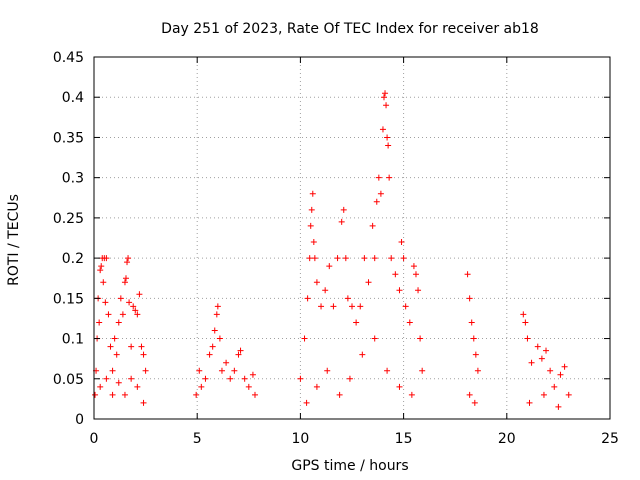 This screenshot has width=640, height=480. Describe the element at coordinates (507, 439) in the screenshot. I see `x-tick-label: 20` at that location.